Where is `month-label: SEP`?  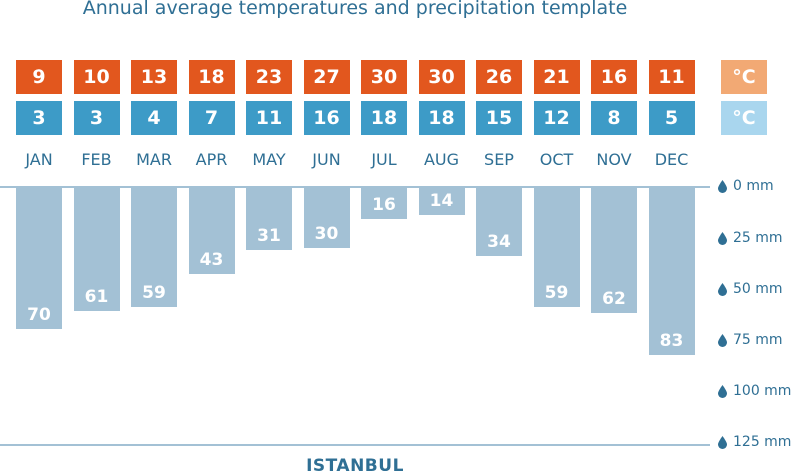
month-label: SEP is located at coordinates (499, 159).